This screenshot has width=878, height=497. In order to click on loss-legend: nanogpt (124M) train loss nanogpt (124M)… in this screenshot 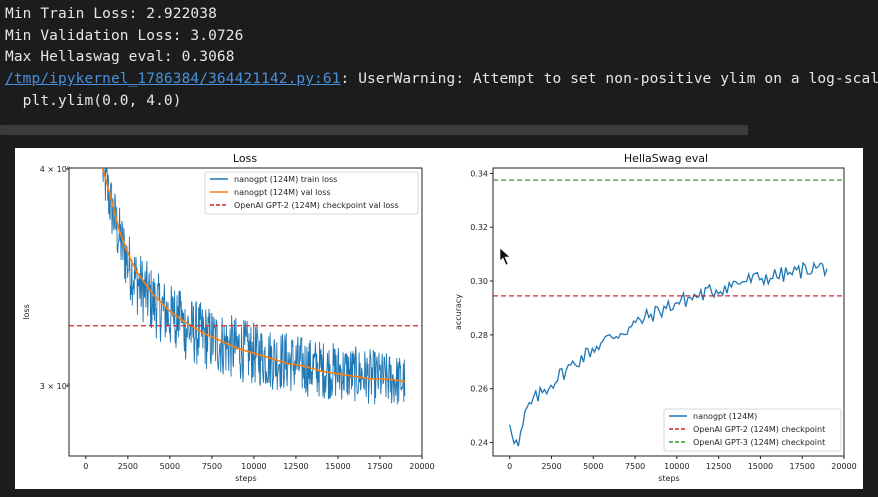, I will do `click(311, 193)`.